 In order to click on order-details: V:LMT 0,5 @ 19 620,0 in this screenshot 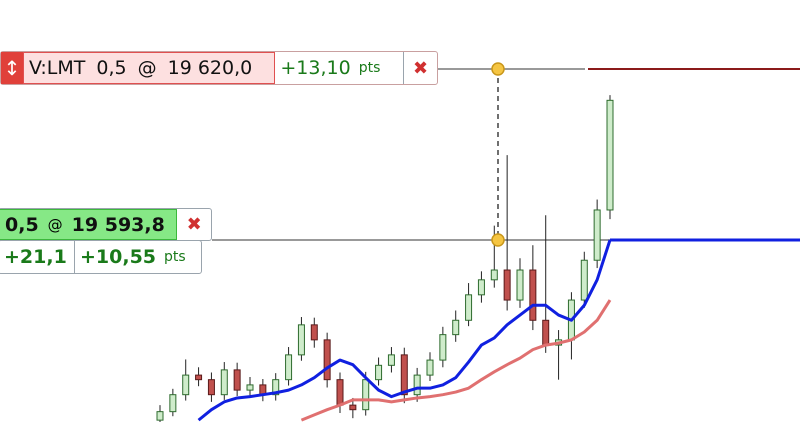, I will do `click(149, 68)`.